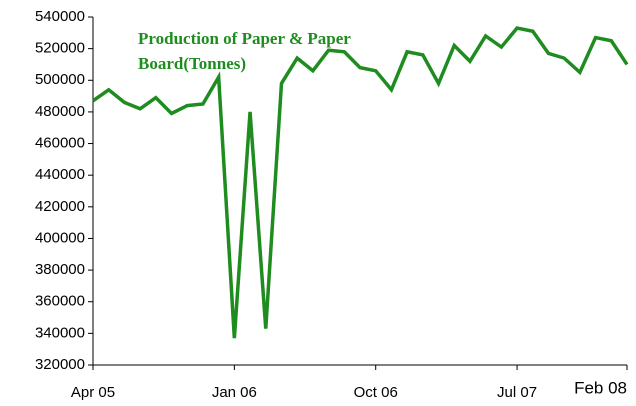 This screenshot has width=636, height=406. Describe the element at coordinates (244, 38) in the screenshot. I see `chart-title: Production of Paper & Paper` at that location.